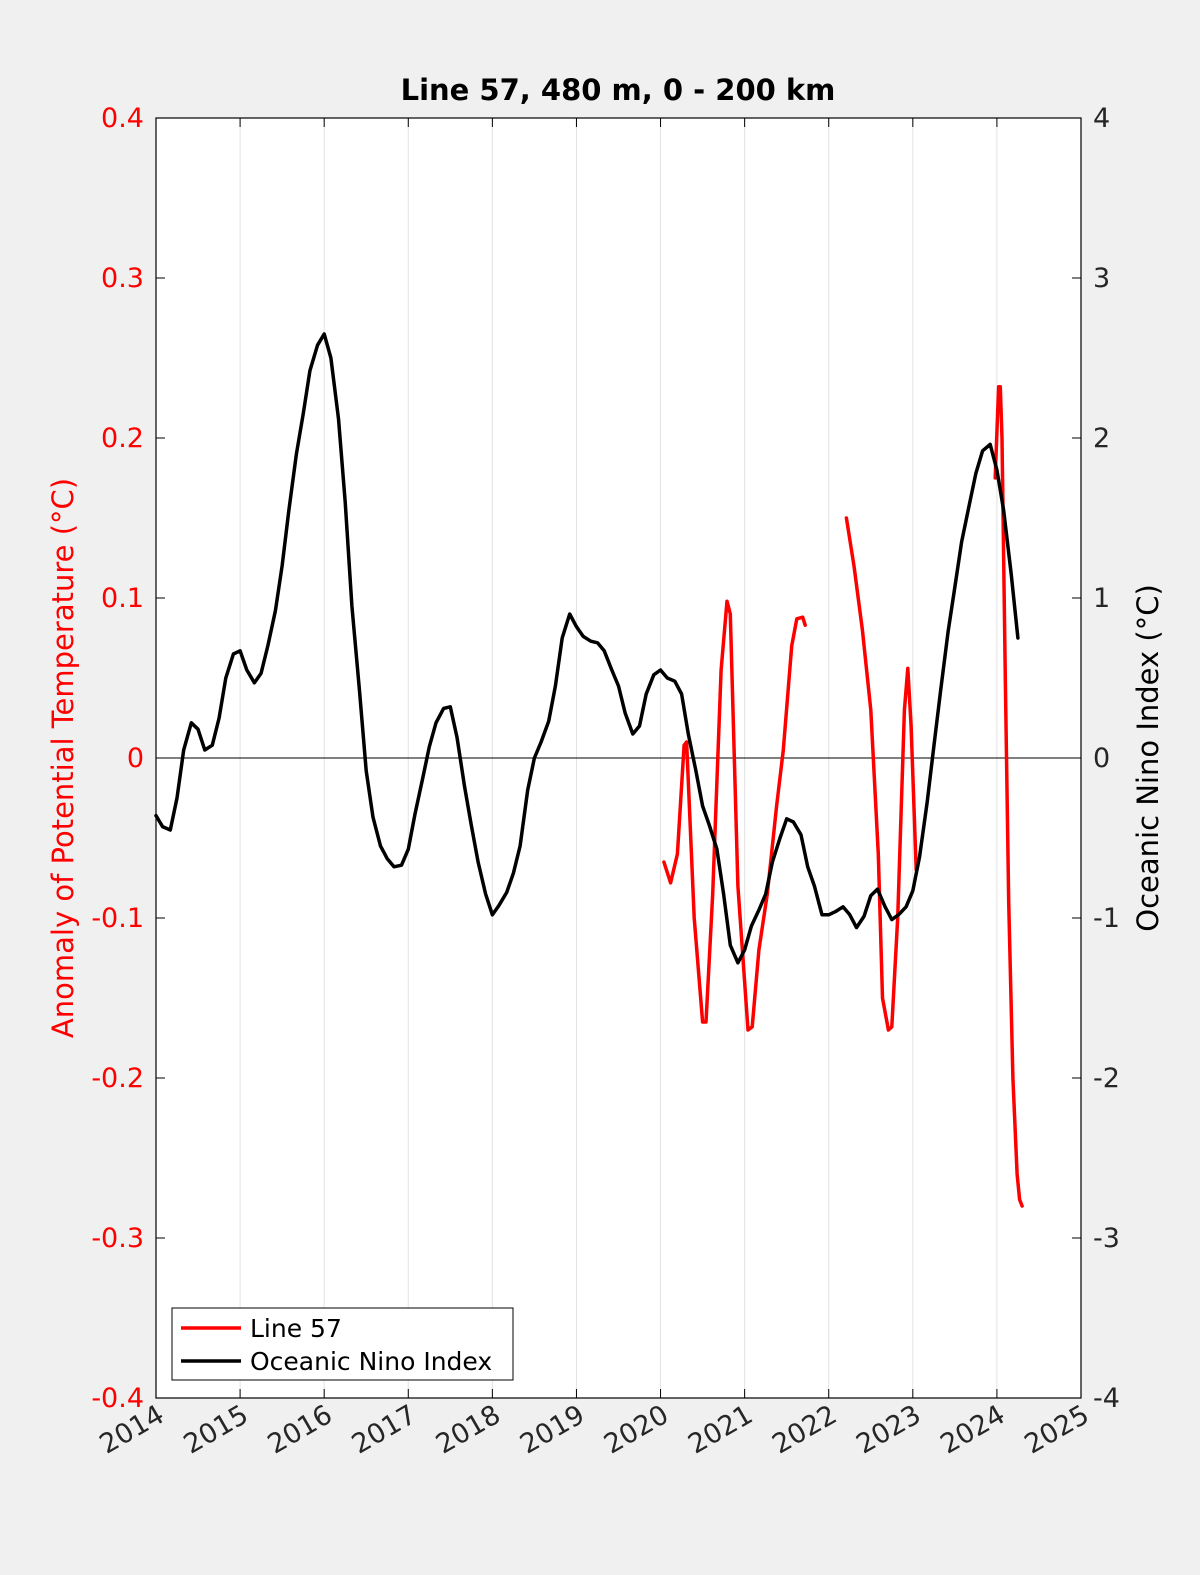 The height and width of the screenshot is (1575, 1200). I want to click on x-tick-label: 2021, so click(720, 1429).